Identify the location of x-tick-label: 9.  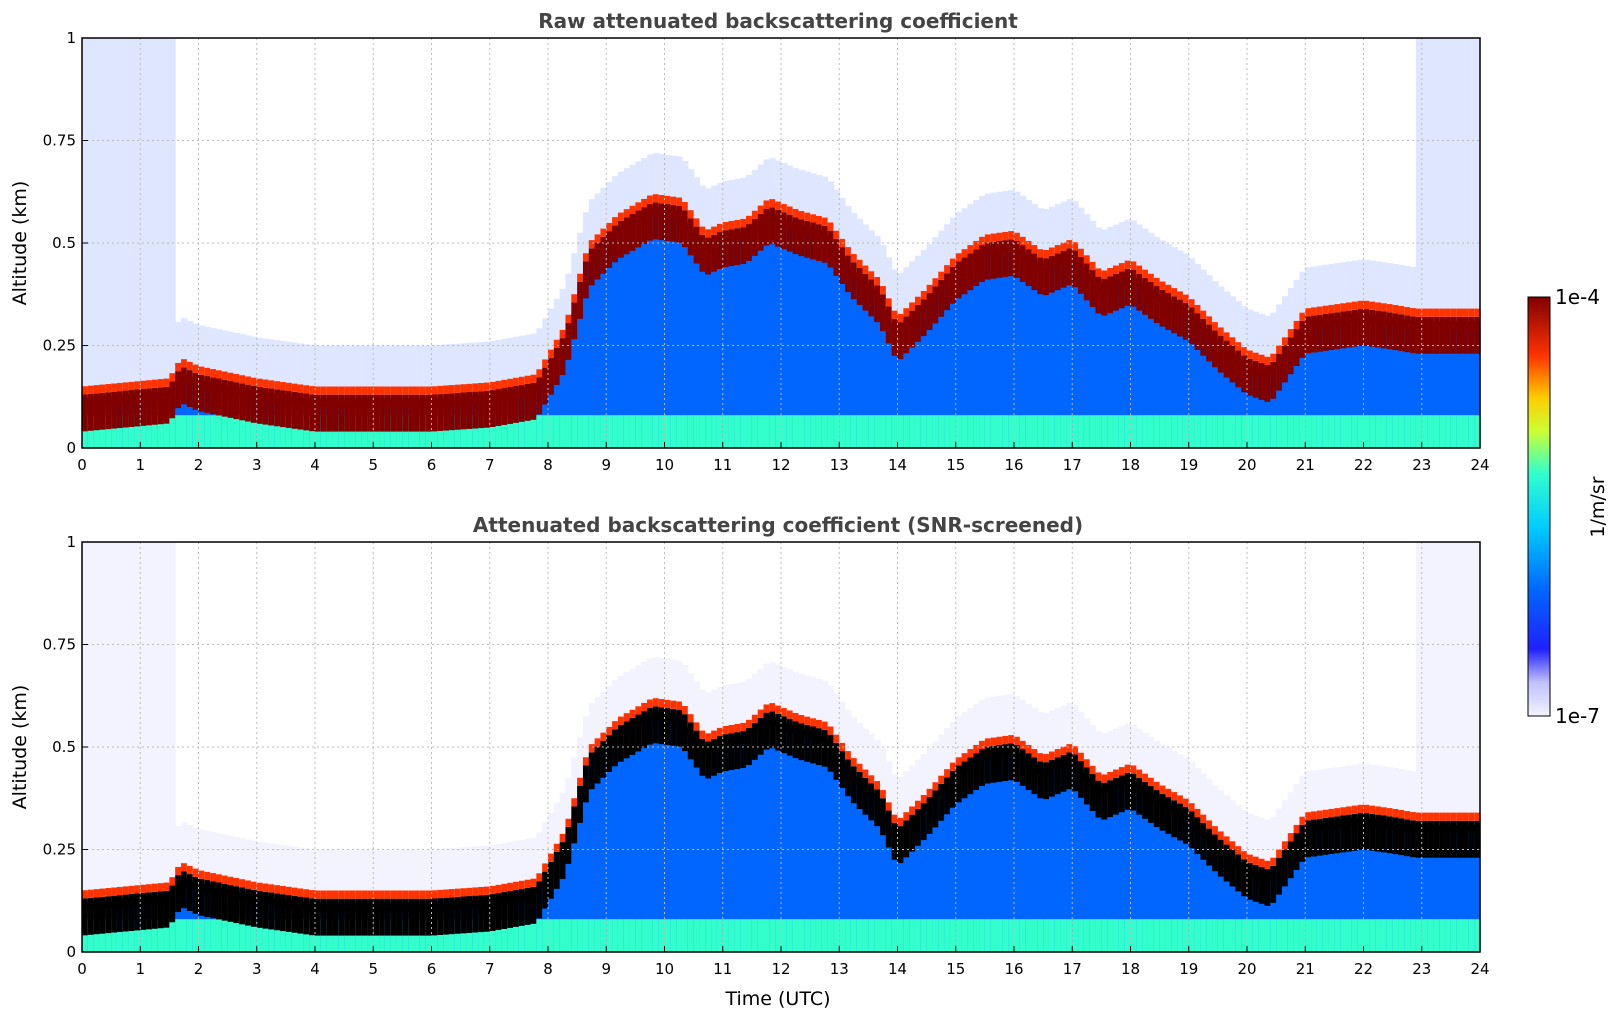
(606, 969).